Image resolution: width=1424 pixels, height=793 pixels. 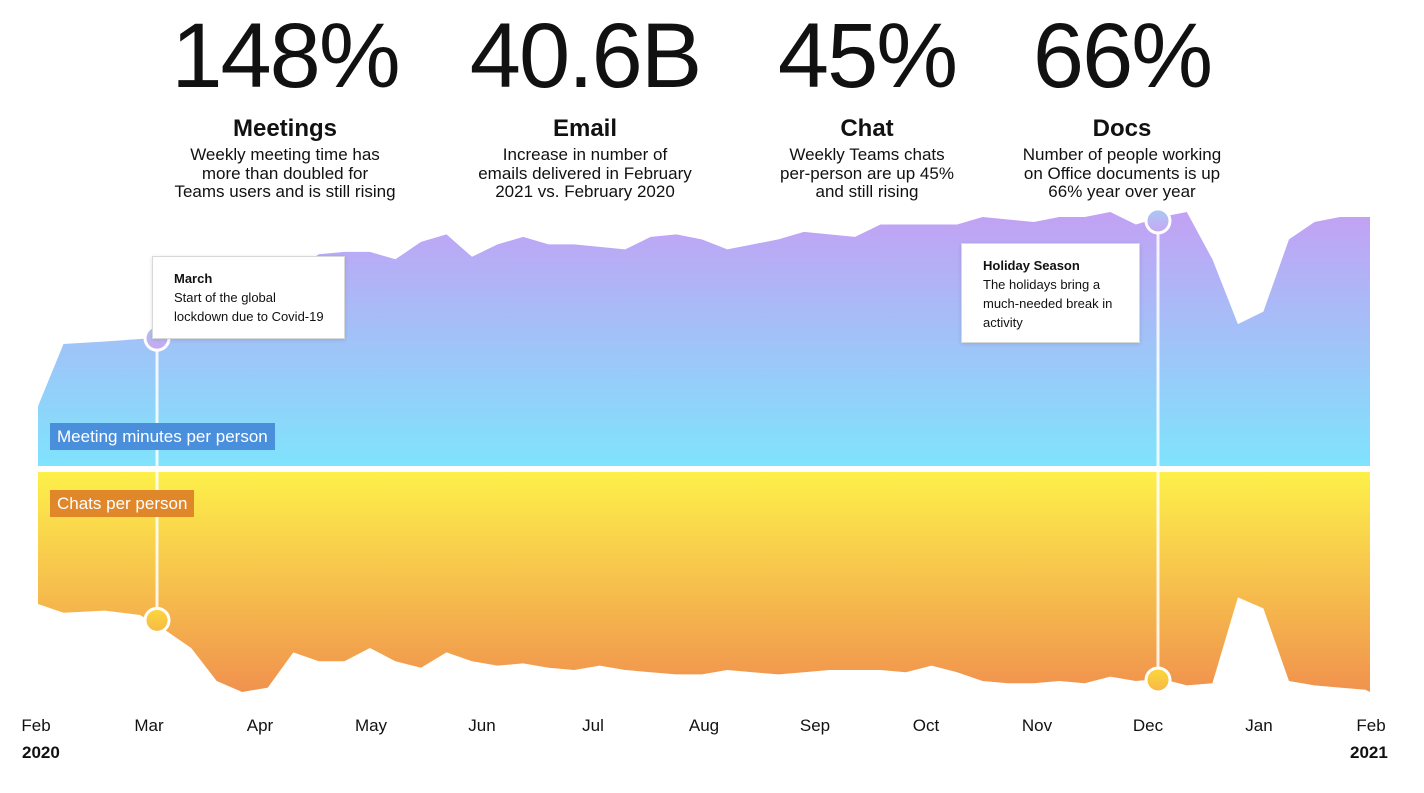 I want to click on stat-value: 40.6B, so click(x=585, y=56).